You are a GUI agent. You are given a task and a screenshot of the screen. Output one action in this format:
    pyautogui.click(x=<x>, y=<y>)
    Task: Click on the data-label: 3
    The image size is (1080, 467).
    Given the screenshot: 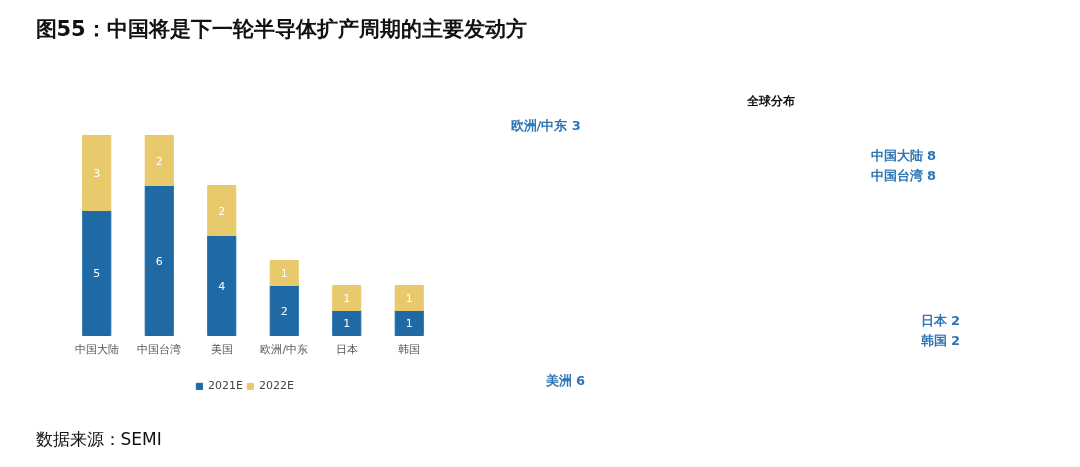 What is the action you would take?
    pyautogui.click(x=97, y=173)
    